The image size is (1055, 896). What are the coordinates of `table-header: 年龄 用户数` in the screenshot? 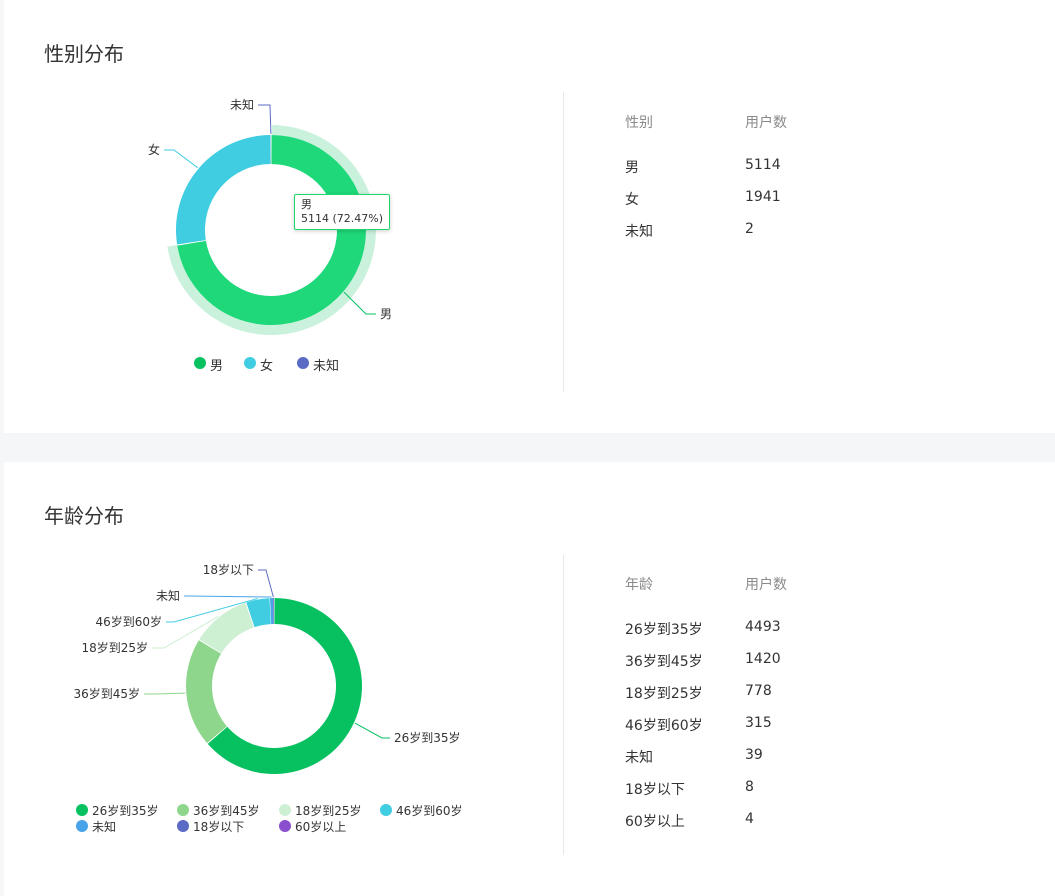 It's located at (775, 584).